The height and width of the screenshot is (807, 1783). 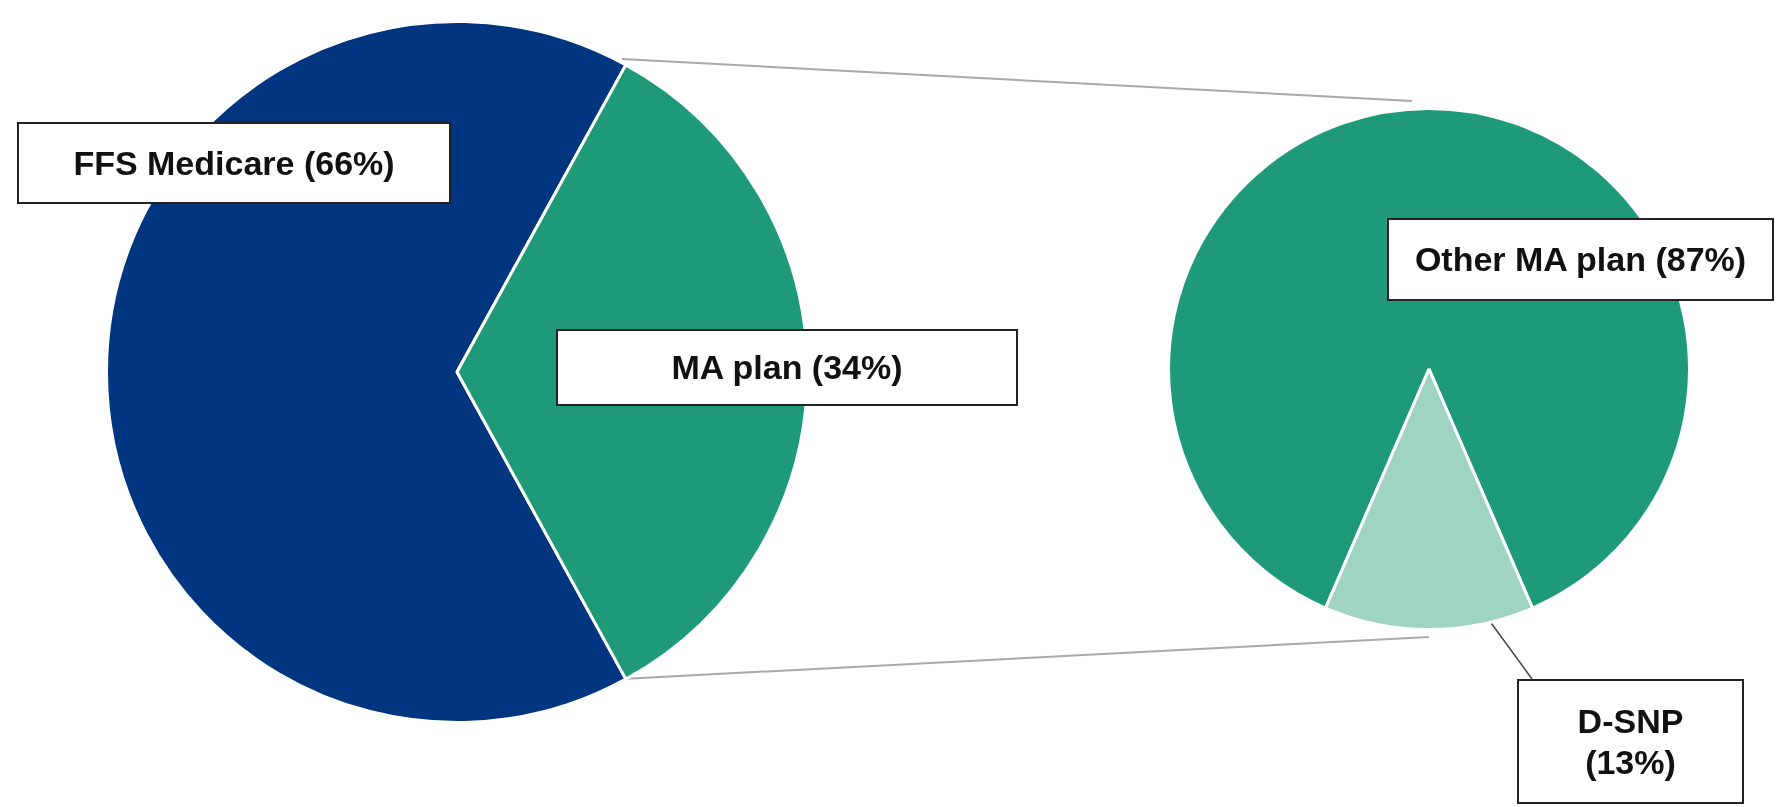 I want to click on slice-label: FFS Medicare (66%), so click(x=234, y=163).